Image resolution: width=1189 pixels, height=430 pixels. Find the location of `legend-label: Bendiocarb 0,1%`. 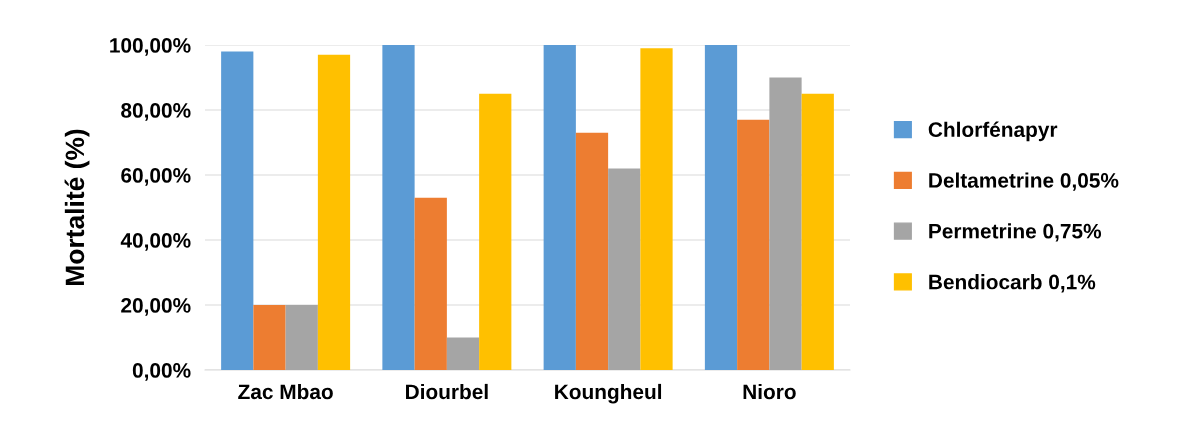

legend-label: Bendiocarb 0,1% is located at coordinates (1012, 283).